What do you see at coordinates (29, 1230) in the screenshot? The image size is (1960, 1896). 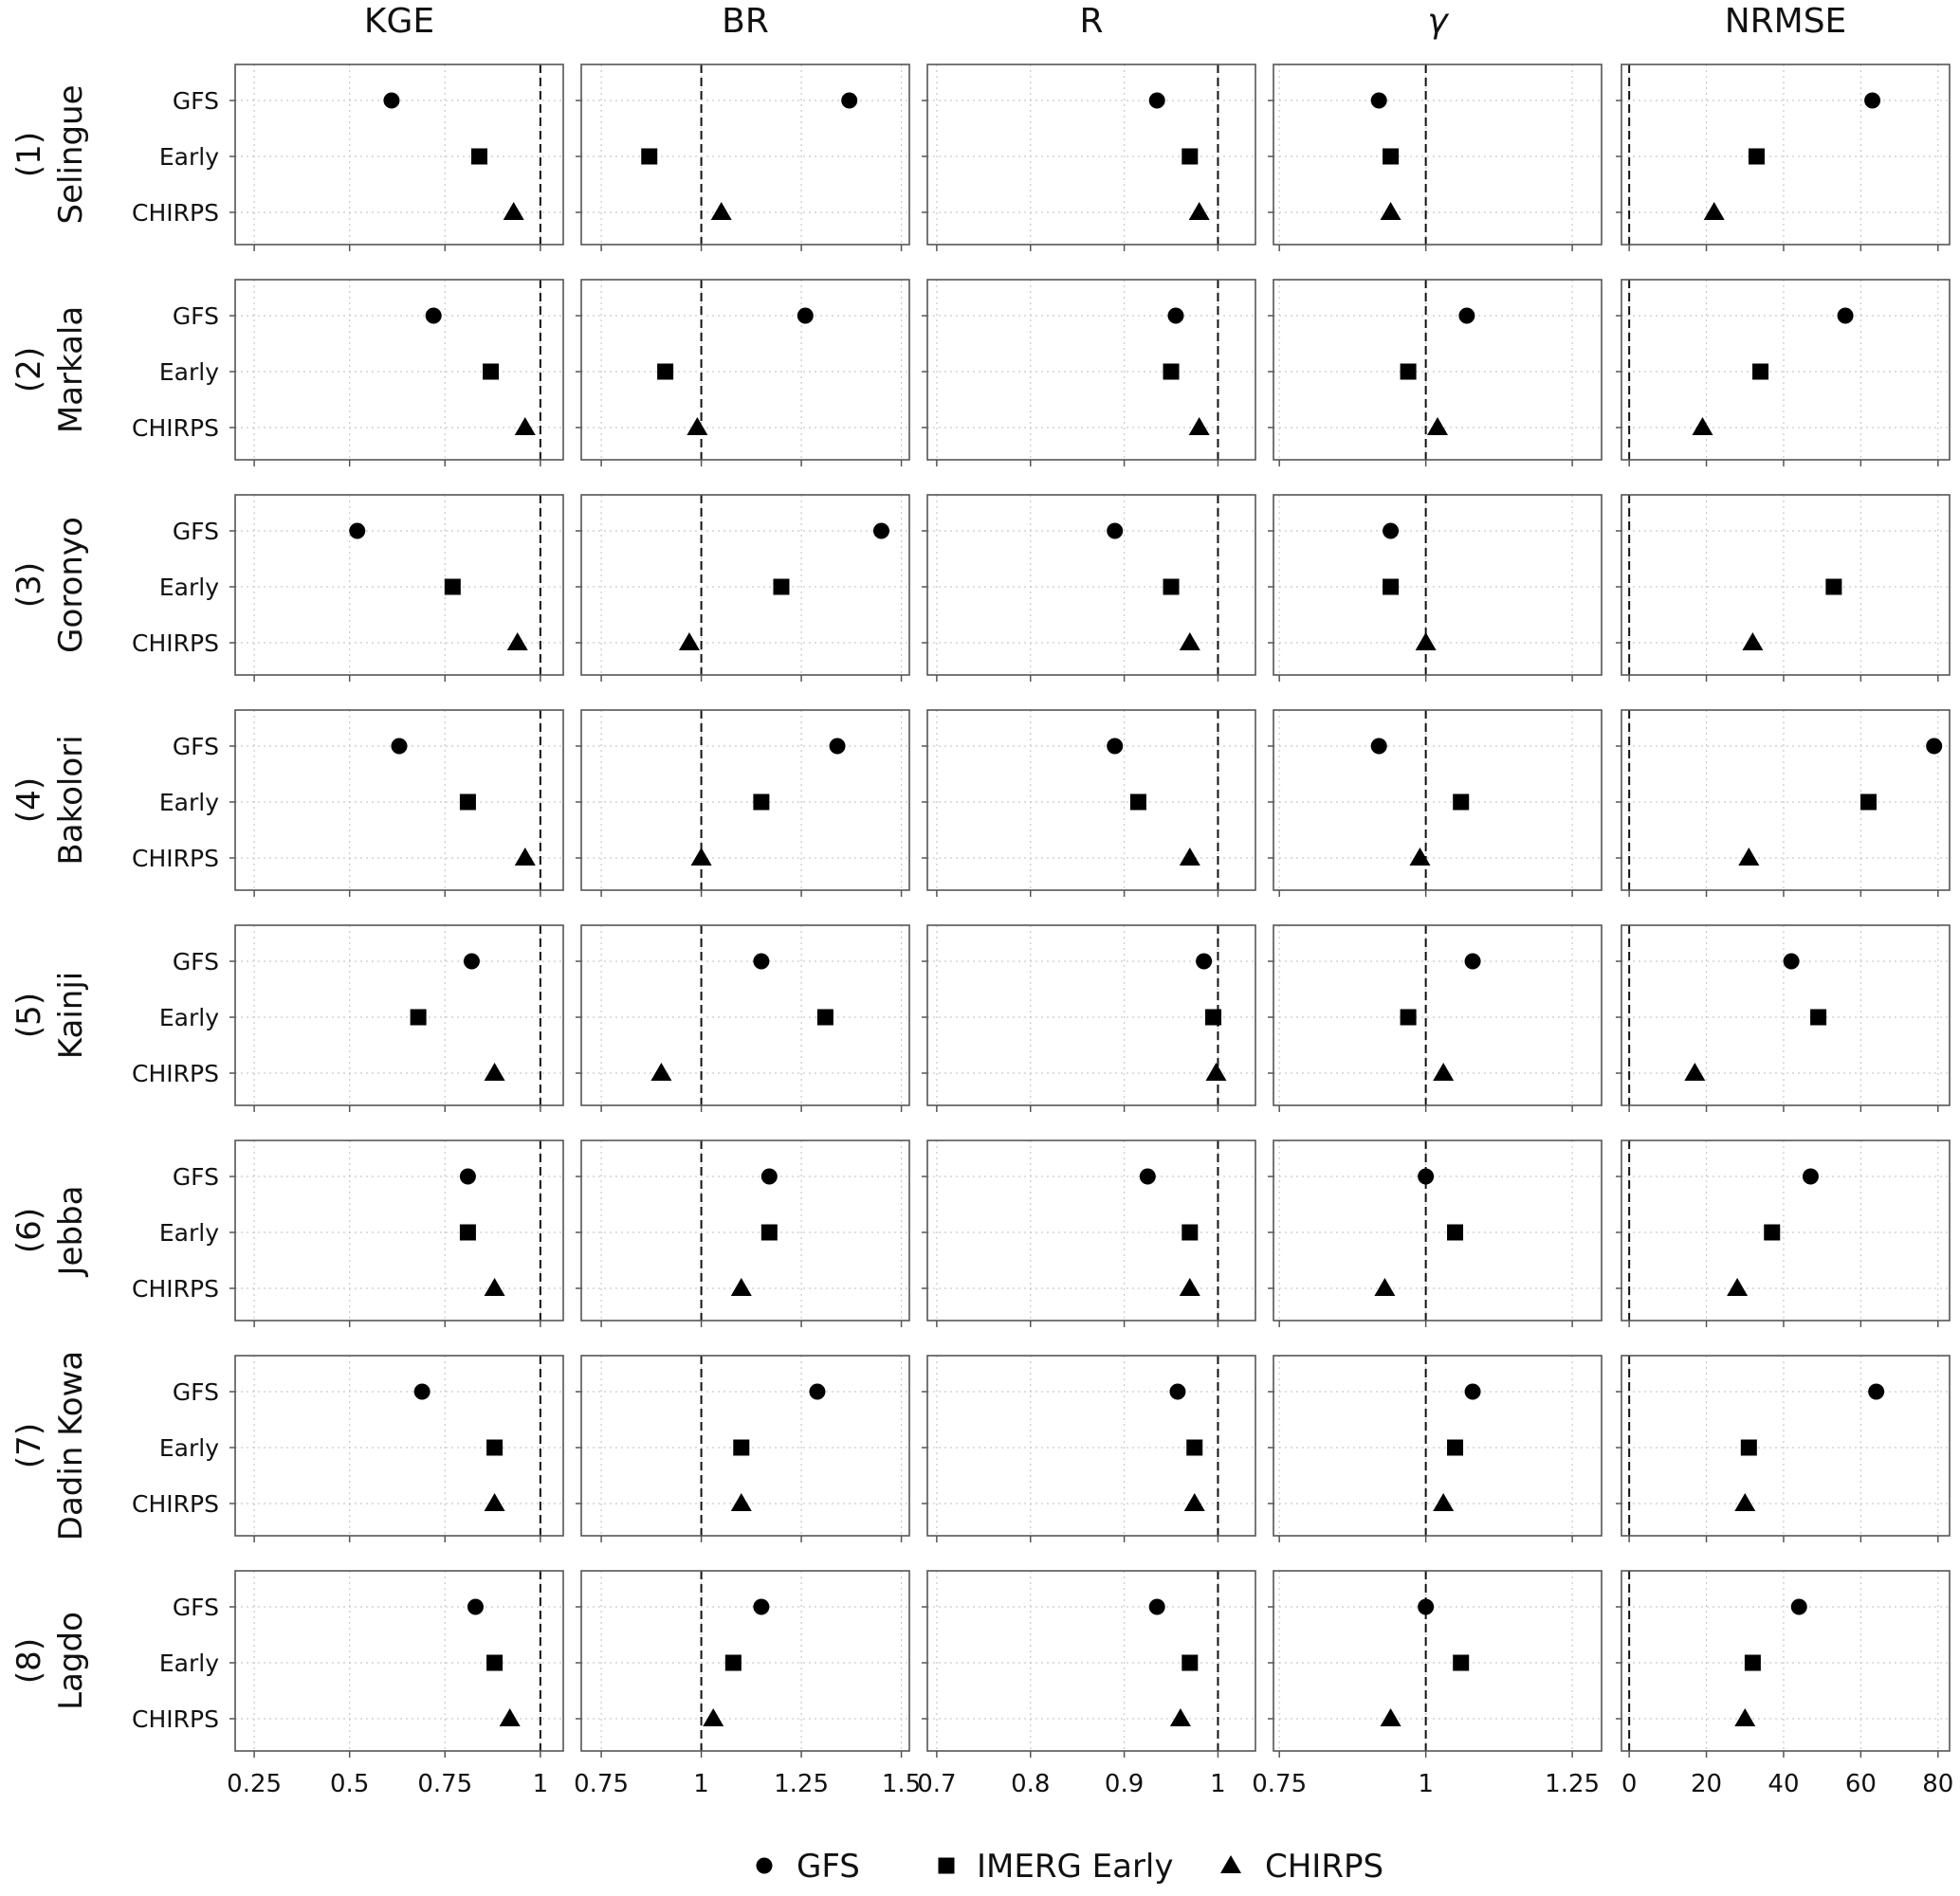 I see `reservoir-index: (6)` at bounding box center [29, 1230].